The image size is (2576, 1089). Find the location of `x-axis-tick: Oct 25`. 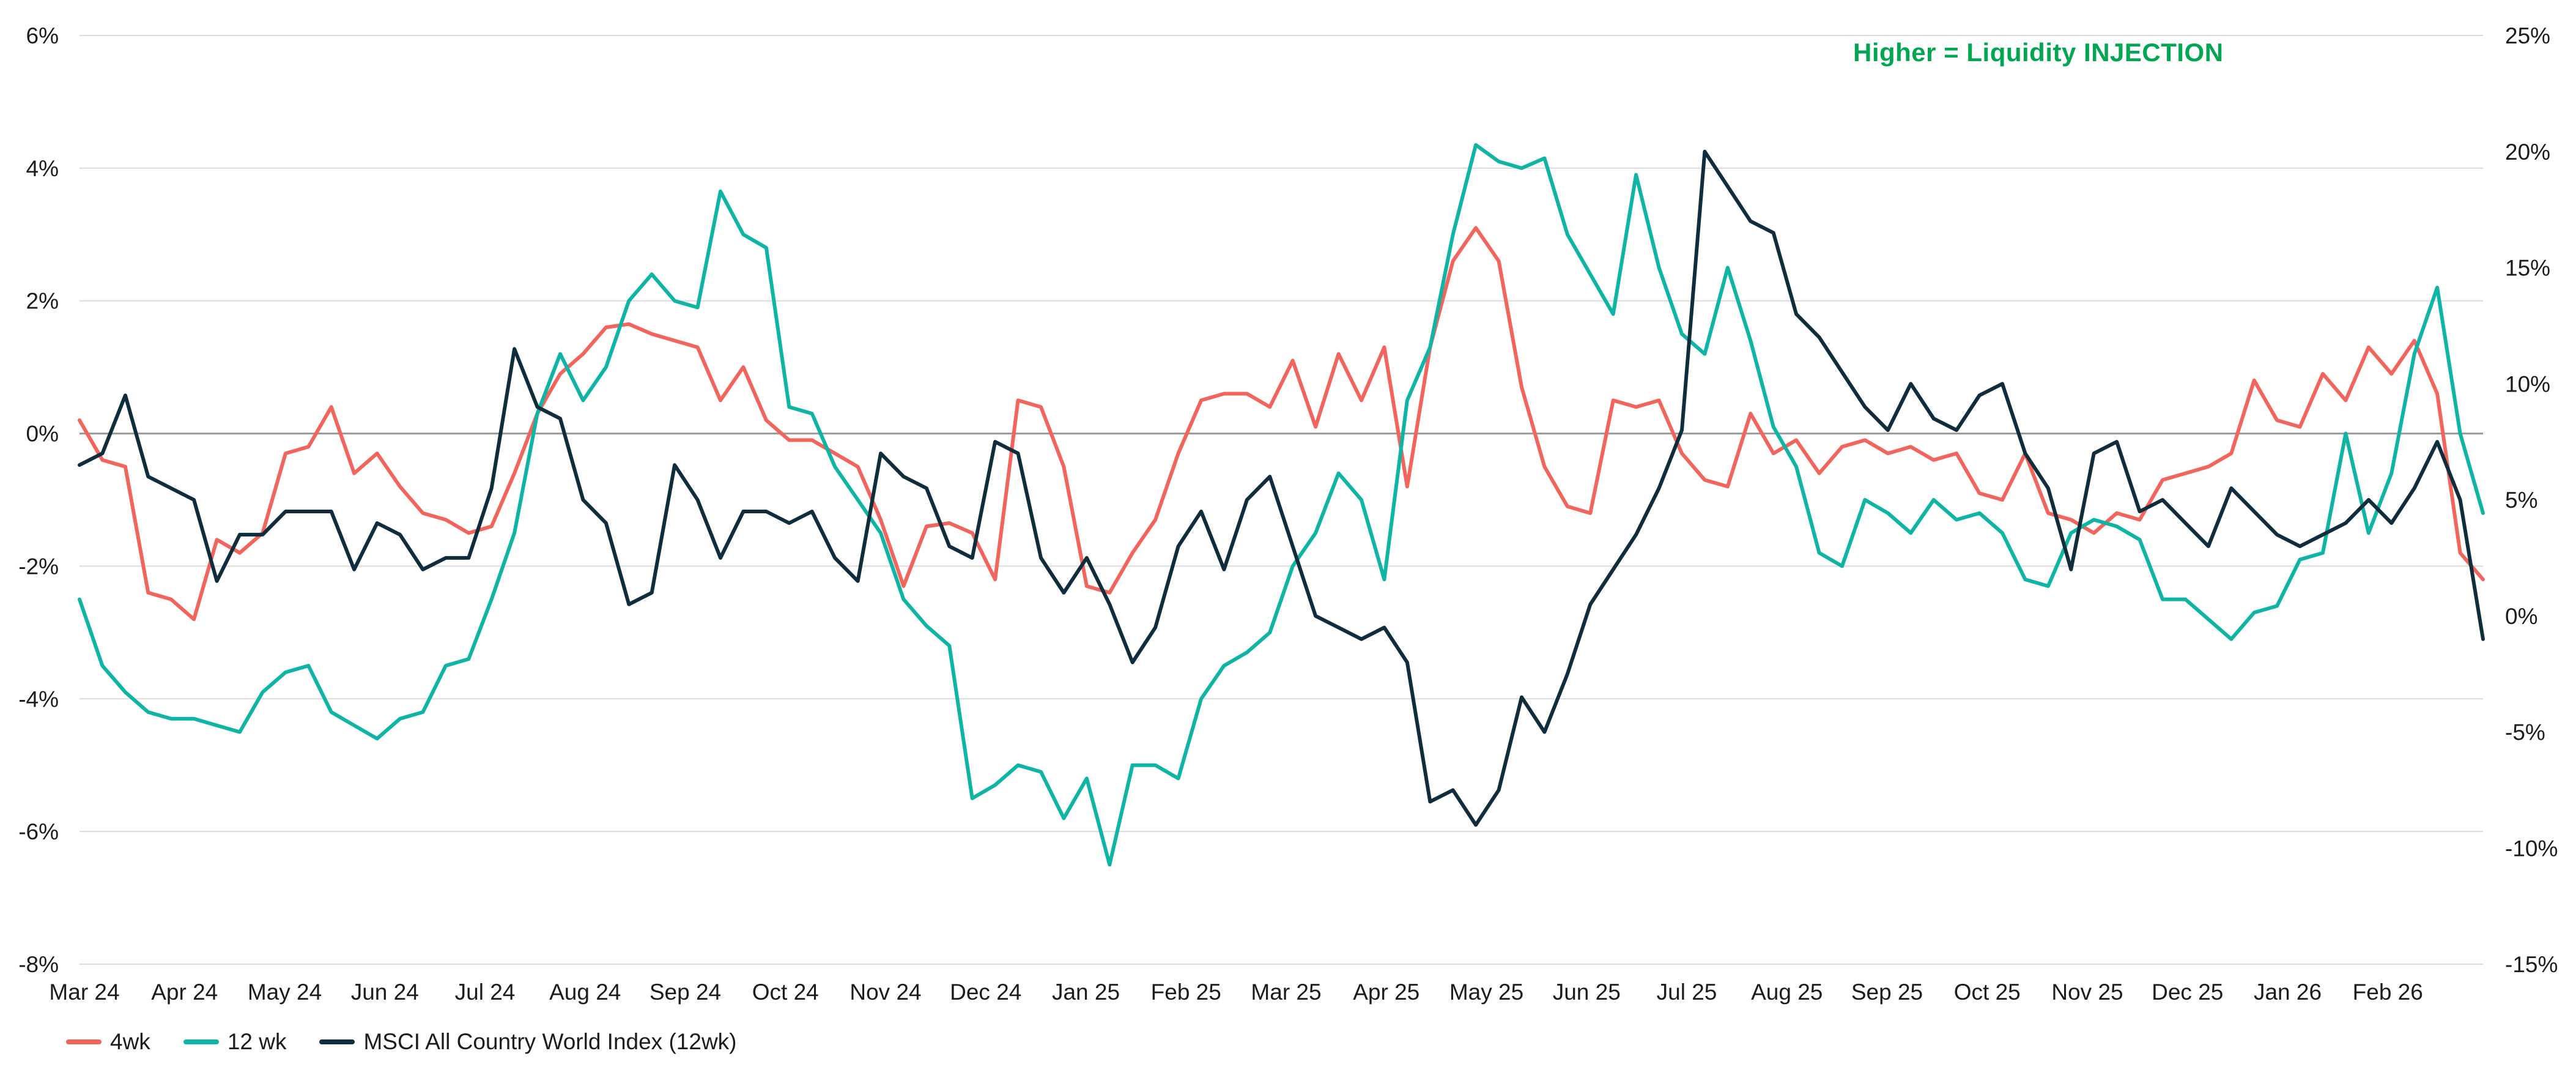

x-axis-tick: Oct 25 is located at coordinates (1987, 992).